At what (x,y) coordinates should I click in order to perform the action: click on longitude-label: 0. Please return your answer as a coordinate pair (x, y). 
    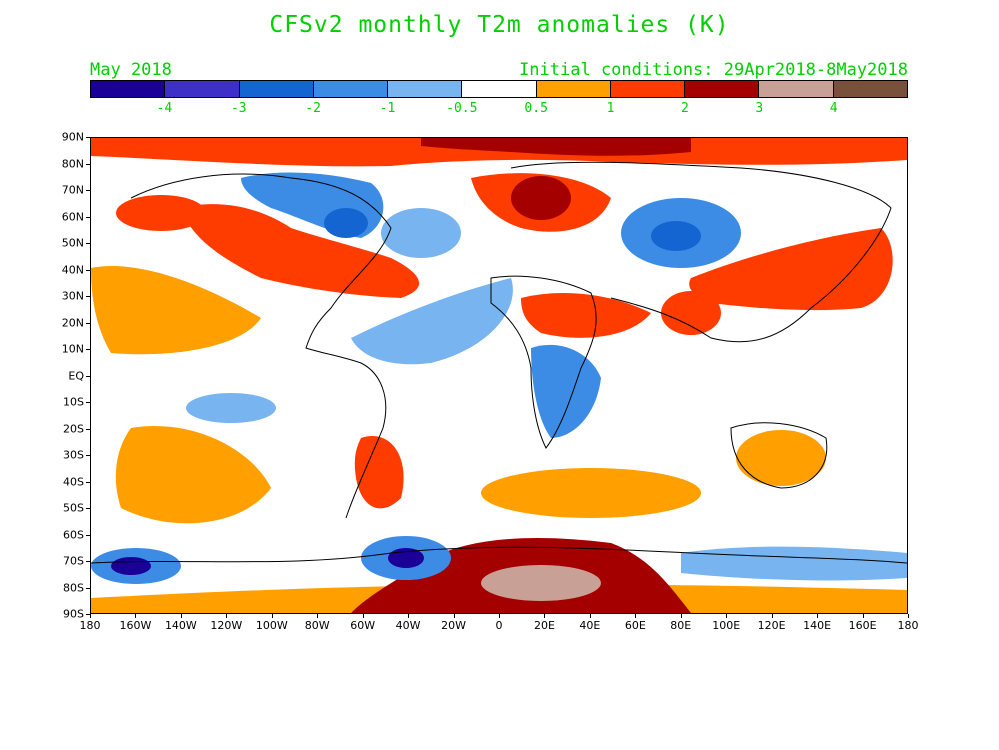
    Looking at the image, I should click on (499, 625).